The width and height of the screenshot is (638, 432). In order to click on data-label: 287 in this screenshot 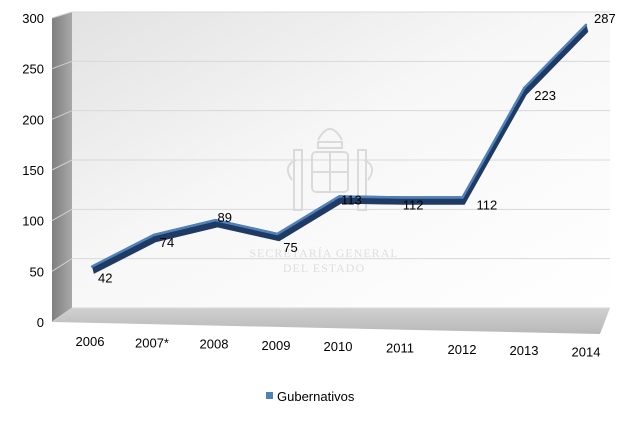, I will do `click(605, 18)`.